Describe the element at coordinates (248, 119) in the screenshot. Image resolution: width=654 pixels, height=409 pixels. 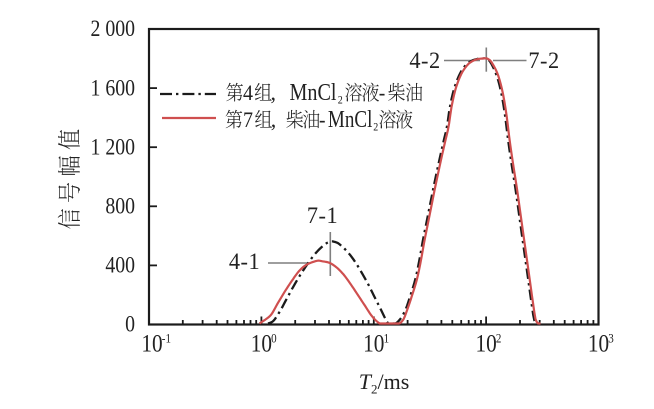
I see `svg-text: 7` at that location.